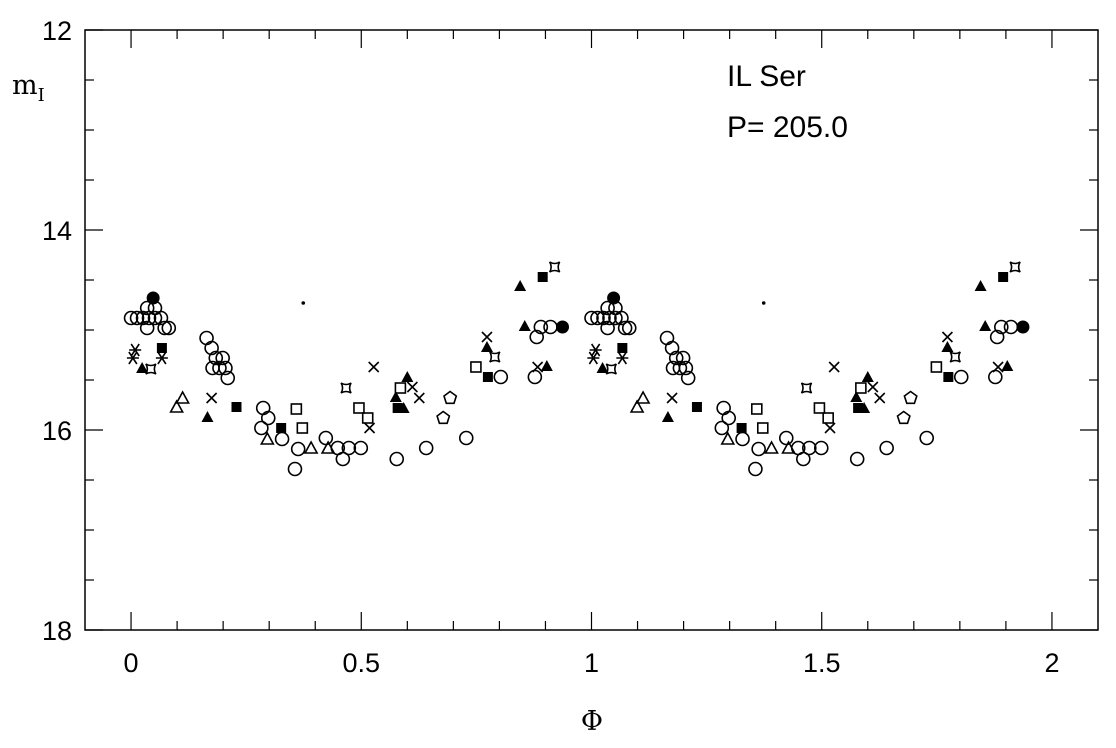 The height and width of the screenshot is (748, 1116). What do you see at coordinates (131, 663) in the screenshot?
I see `x-tick-label: 0` at bounding box center [131, 663].